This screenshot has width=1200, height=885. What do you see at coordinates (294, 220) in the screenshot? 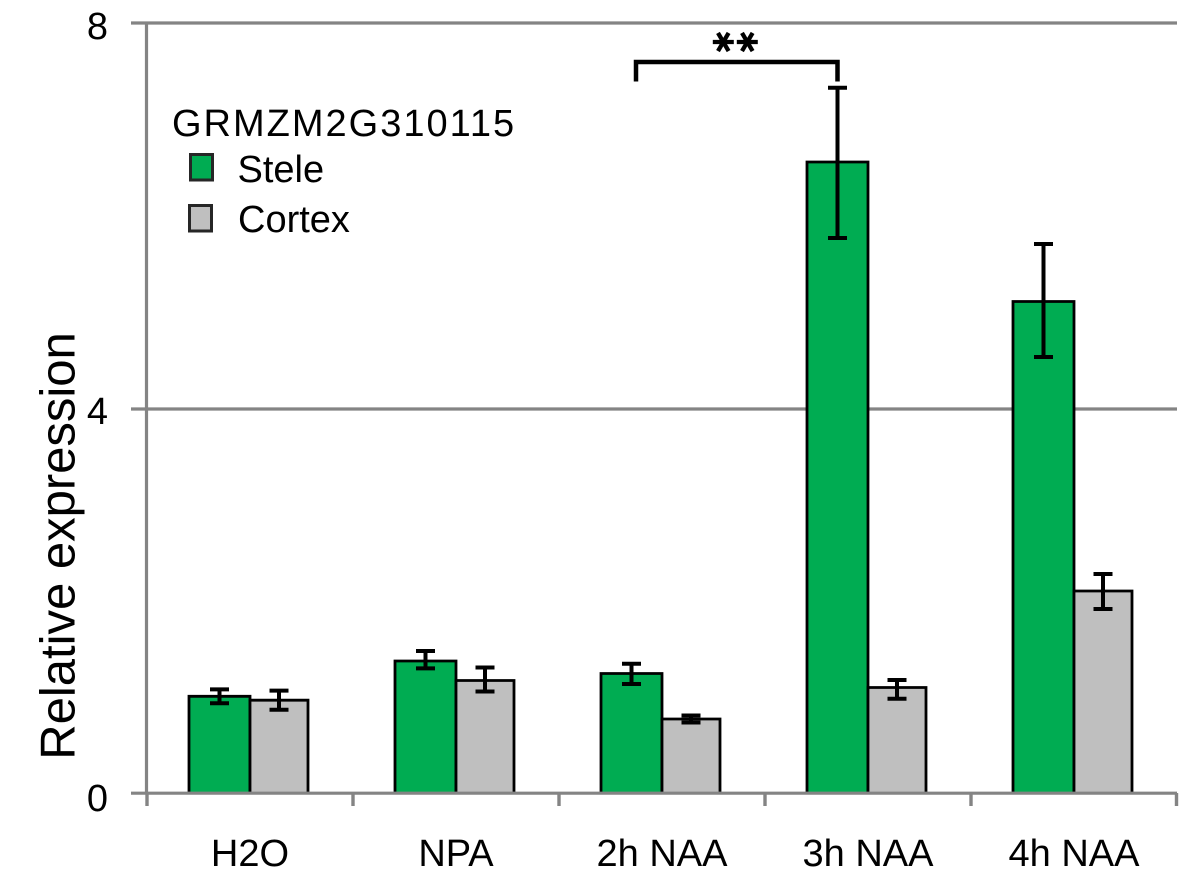
I see `svg-text: Cortex` at bounding box center [294, 220].